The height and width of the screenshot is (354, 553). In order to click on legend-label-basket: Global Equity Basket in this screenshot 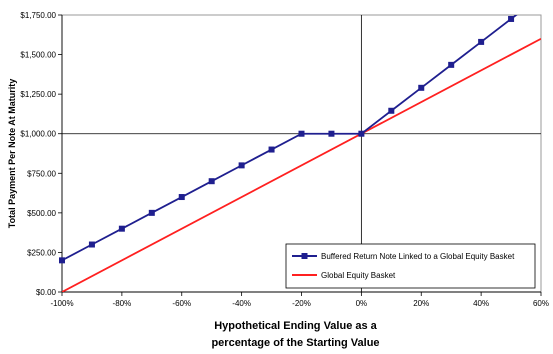, I will do `click(358, 275)`.